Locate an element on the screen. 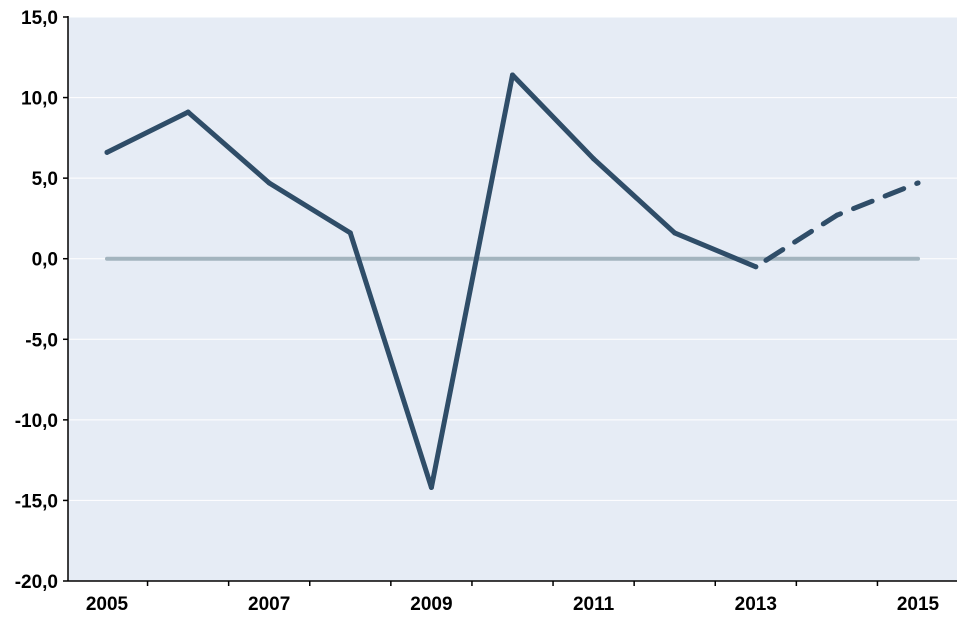 The height and width of the screenshot is (621, 973). y-tick-label: -20,0 is located at coordinates (36, 582).